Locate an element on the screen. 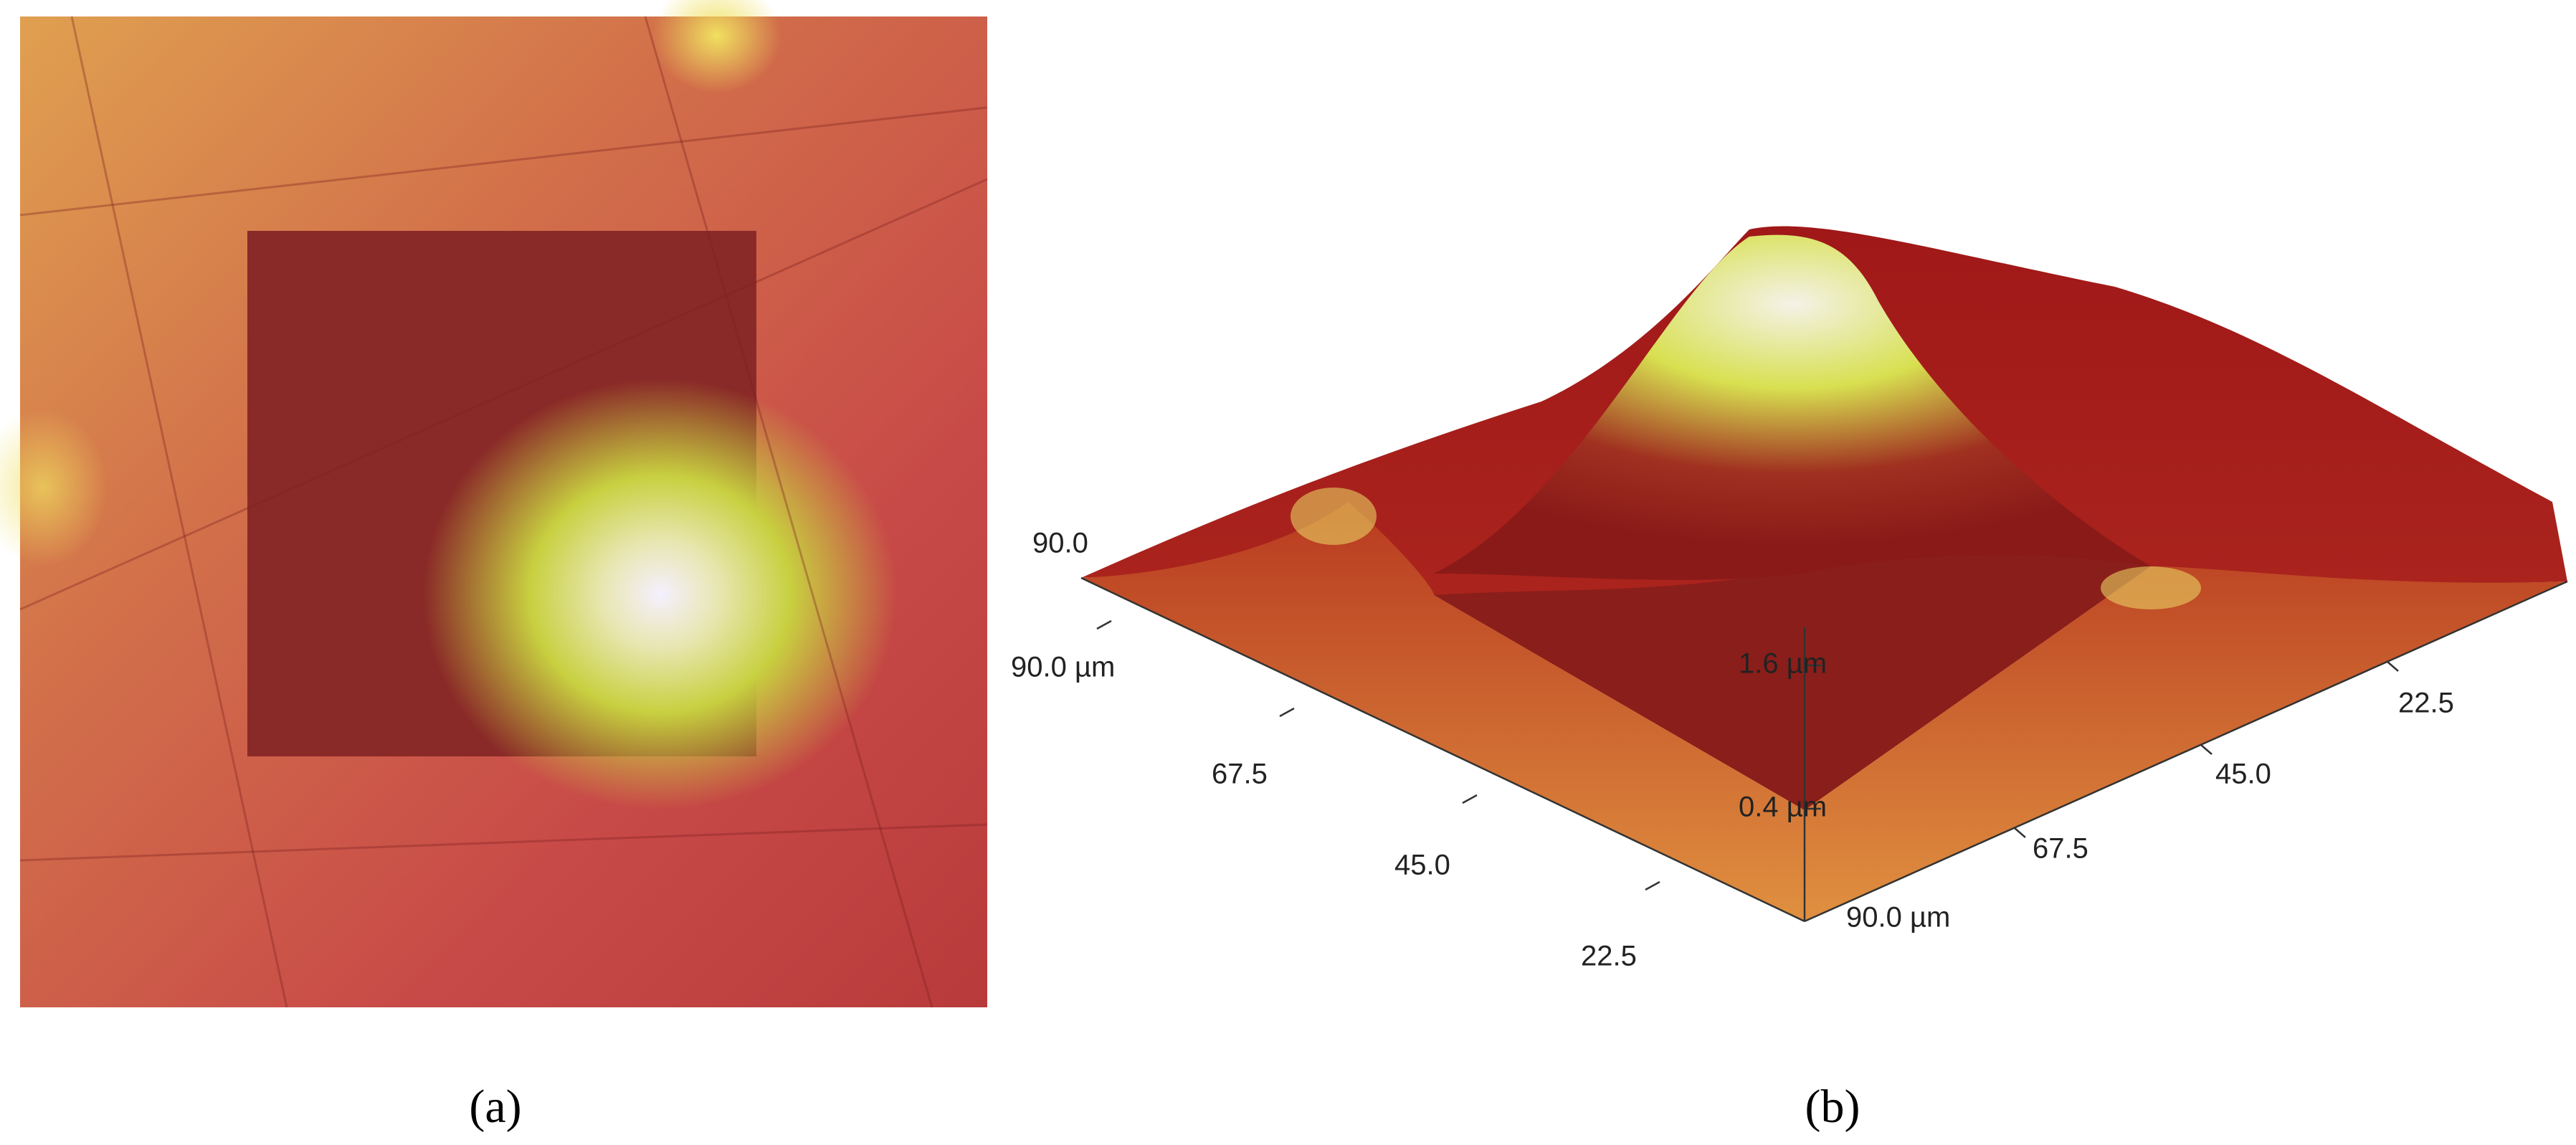 This screenshot has width=2576, height=1145. panel-label: (a) is located at coordinates (495, 1106).